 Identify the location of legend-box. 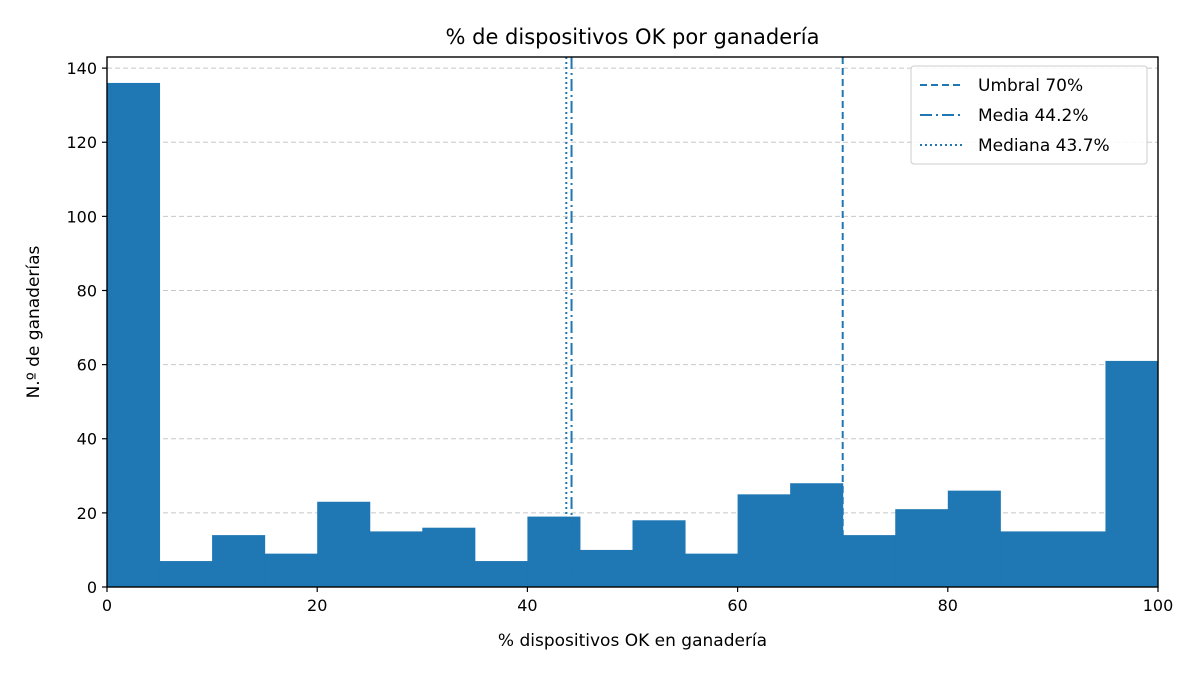
(1029, 115).